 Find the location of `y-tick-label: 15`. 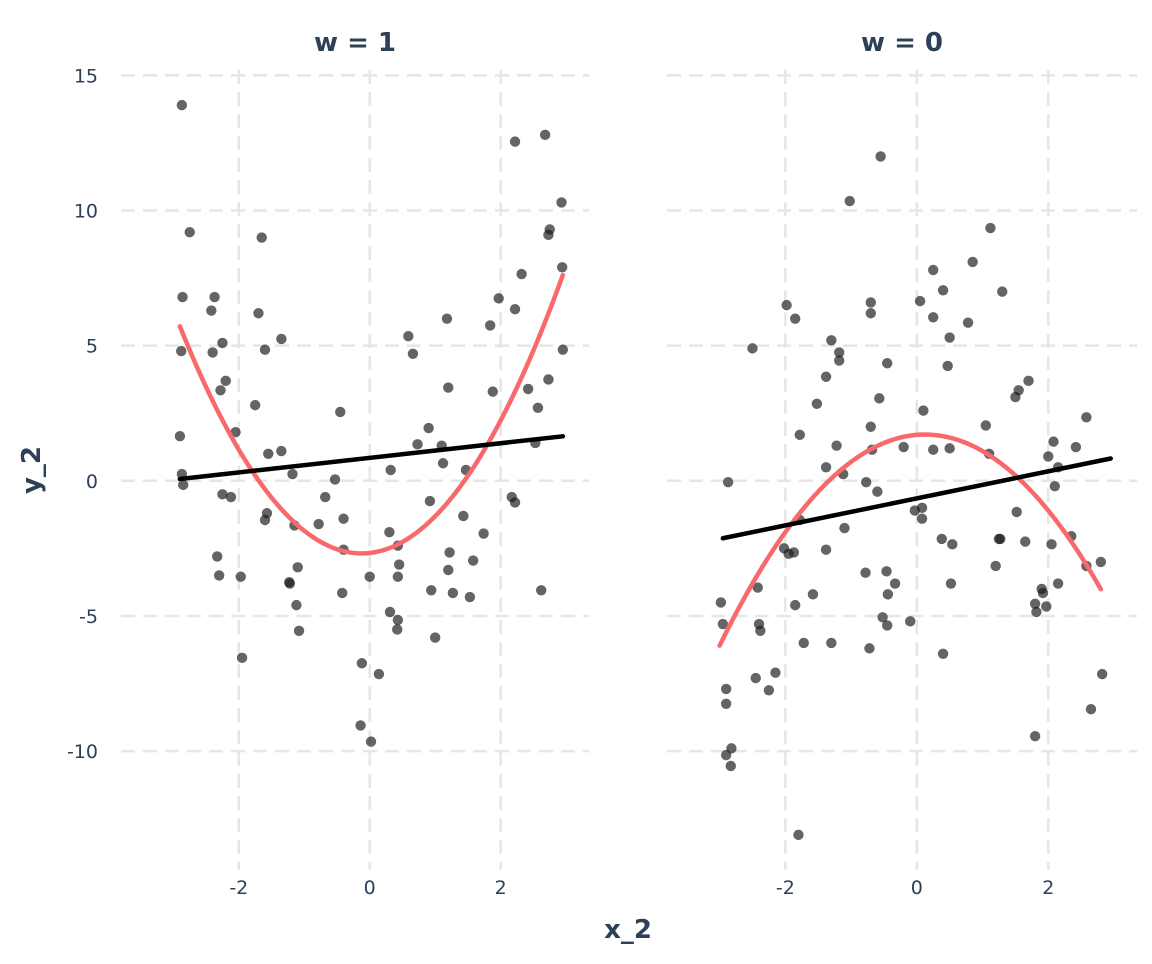

y-tick-label: 15 is located at coordinates (86, 76).